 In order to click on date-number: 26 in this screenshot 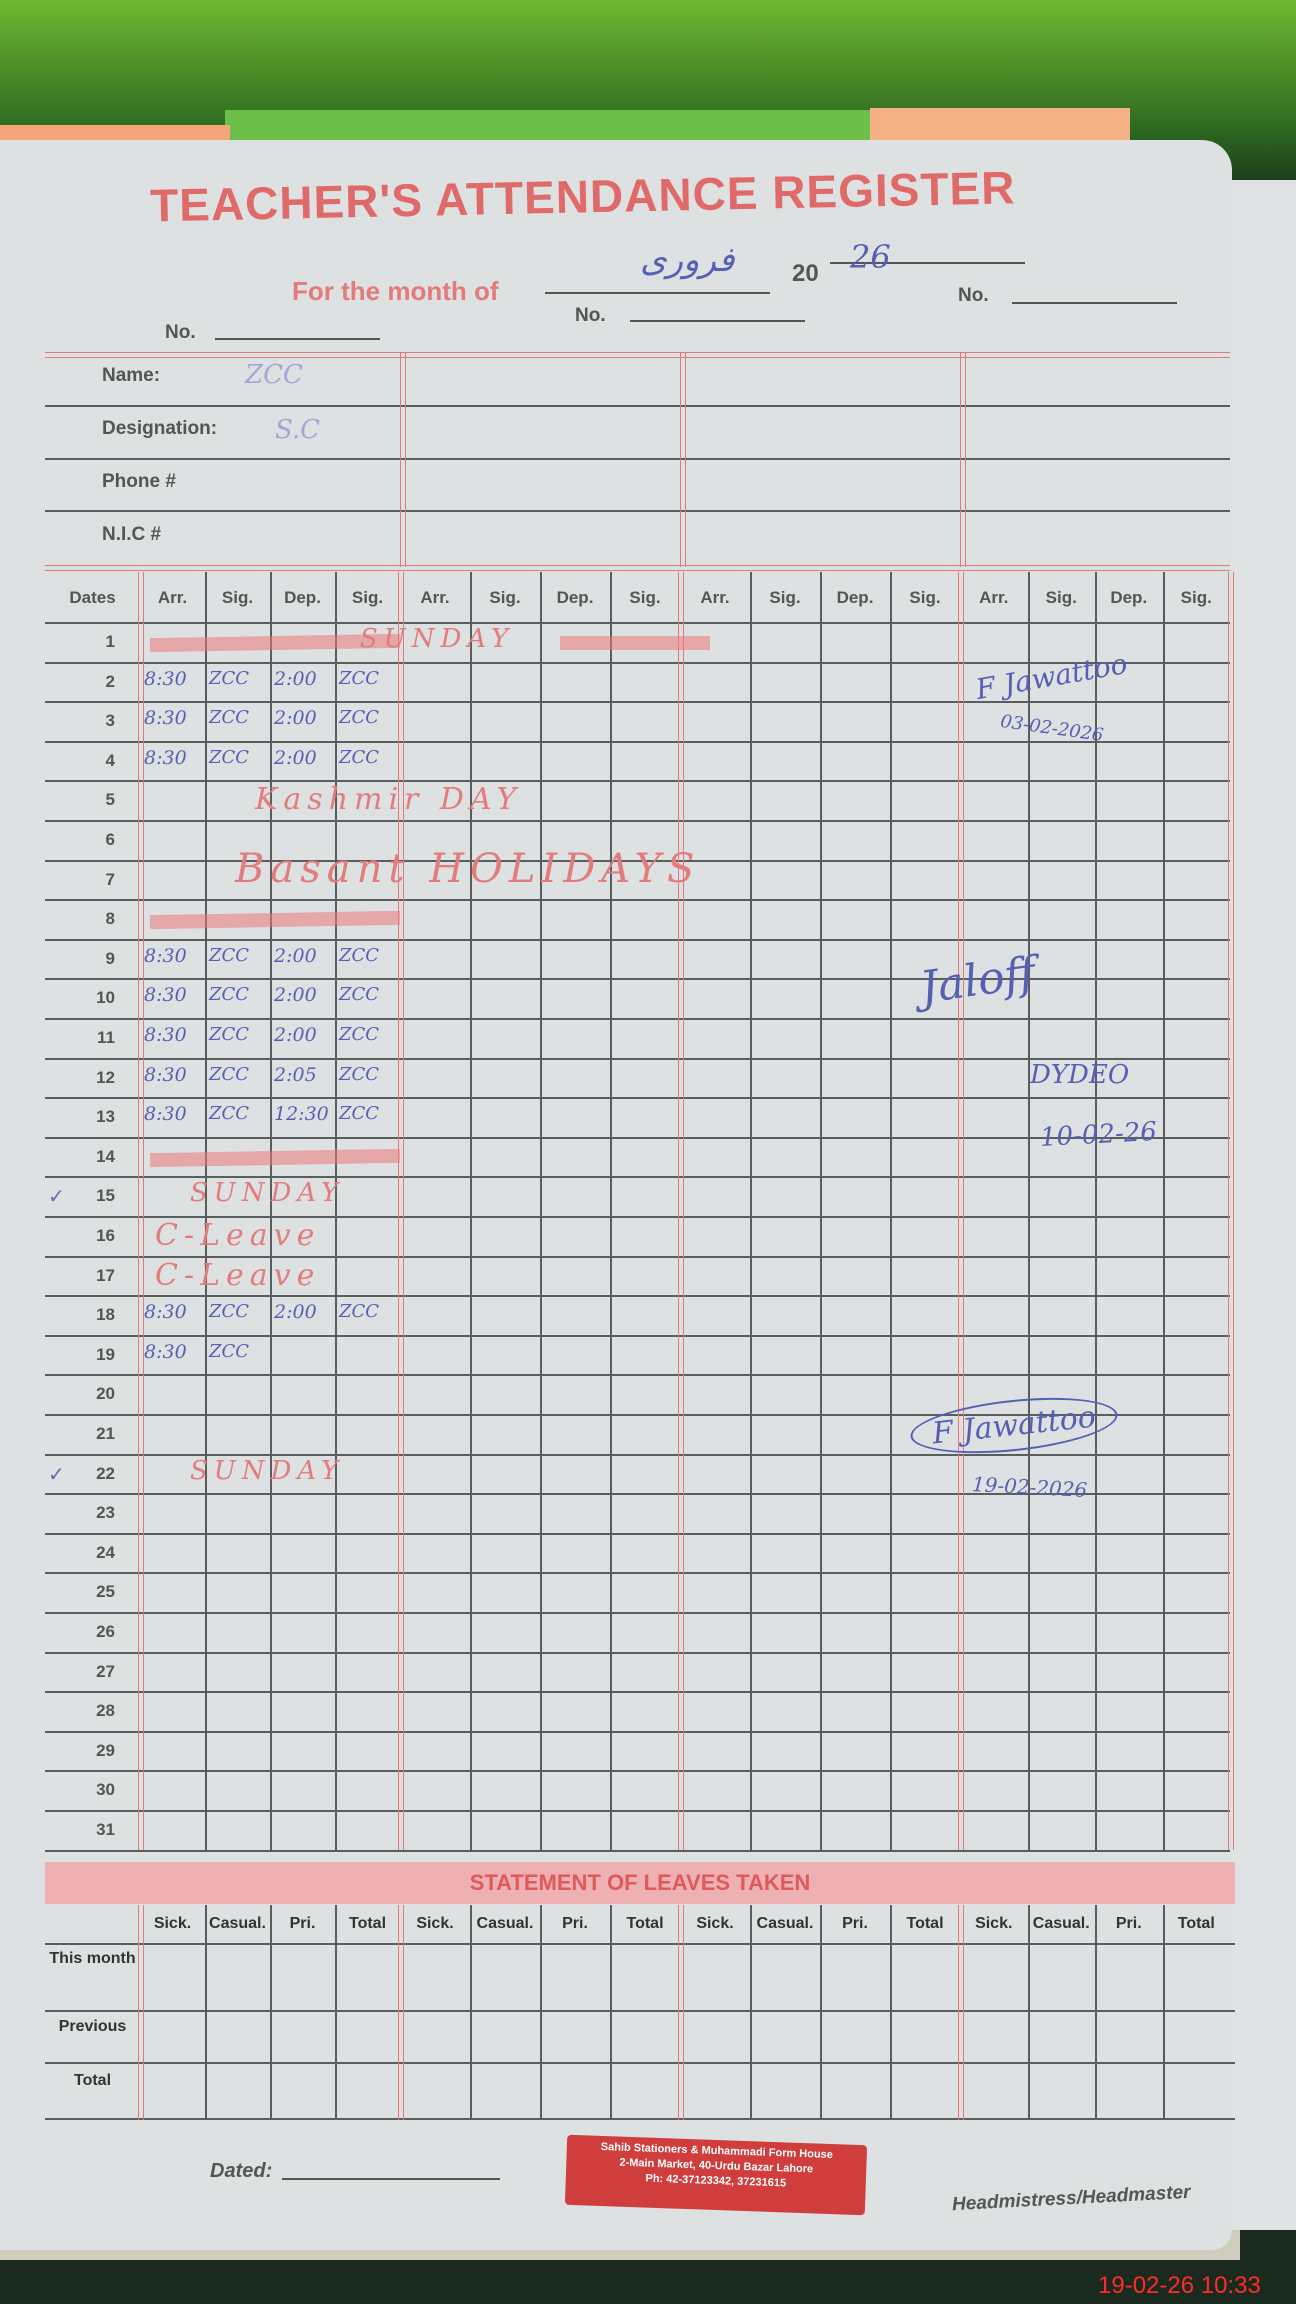, I will do `click(105, 1631)`.